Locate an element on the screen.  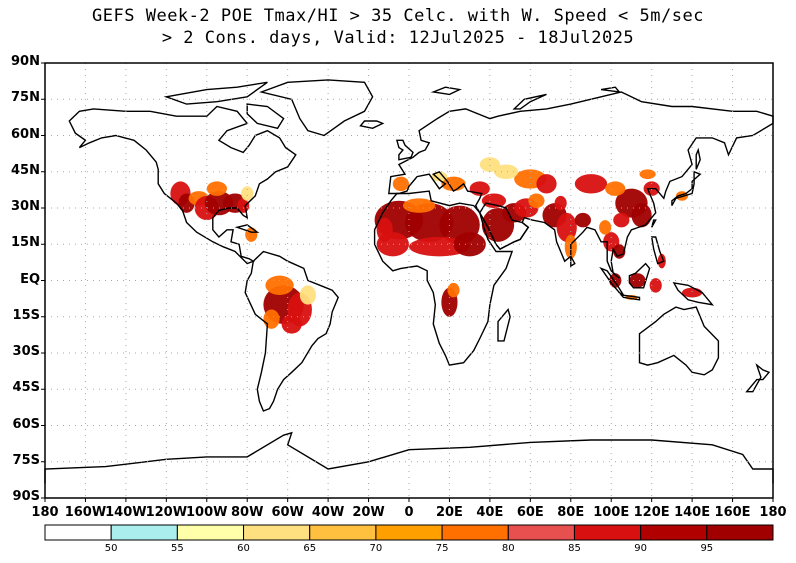
lon-label: 0 is located at coordinates (409, 512).